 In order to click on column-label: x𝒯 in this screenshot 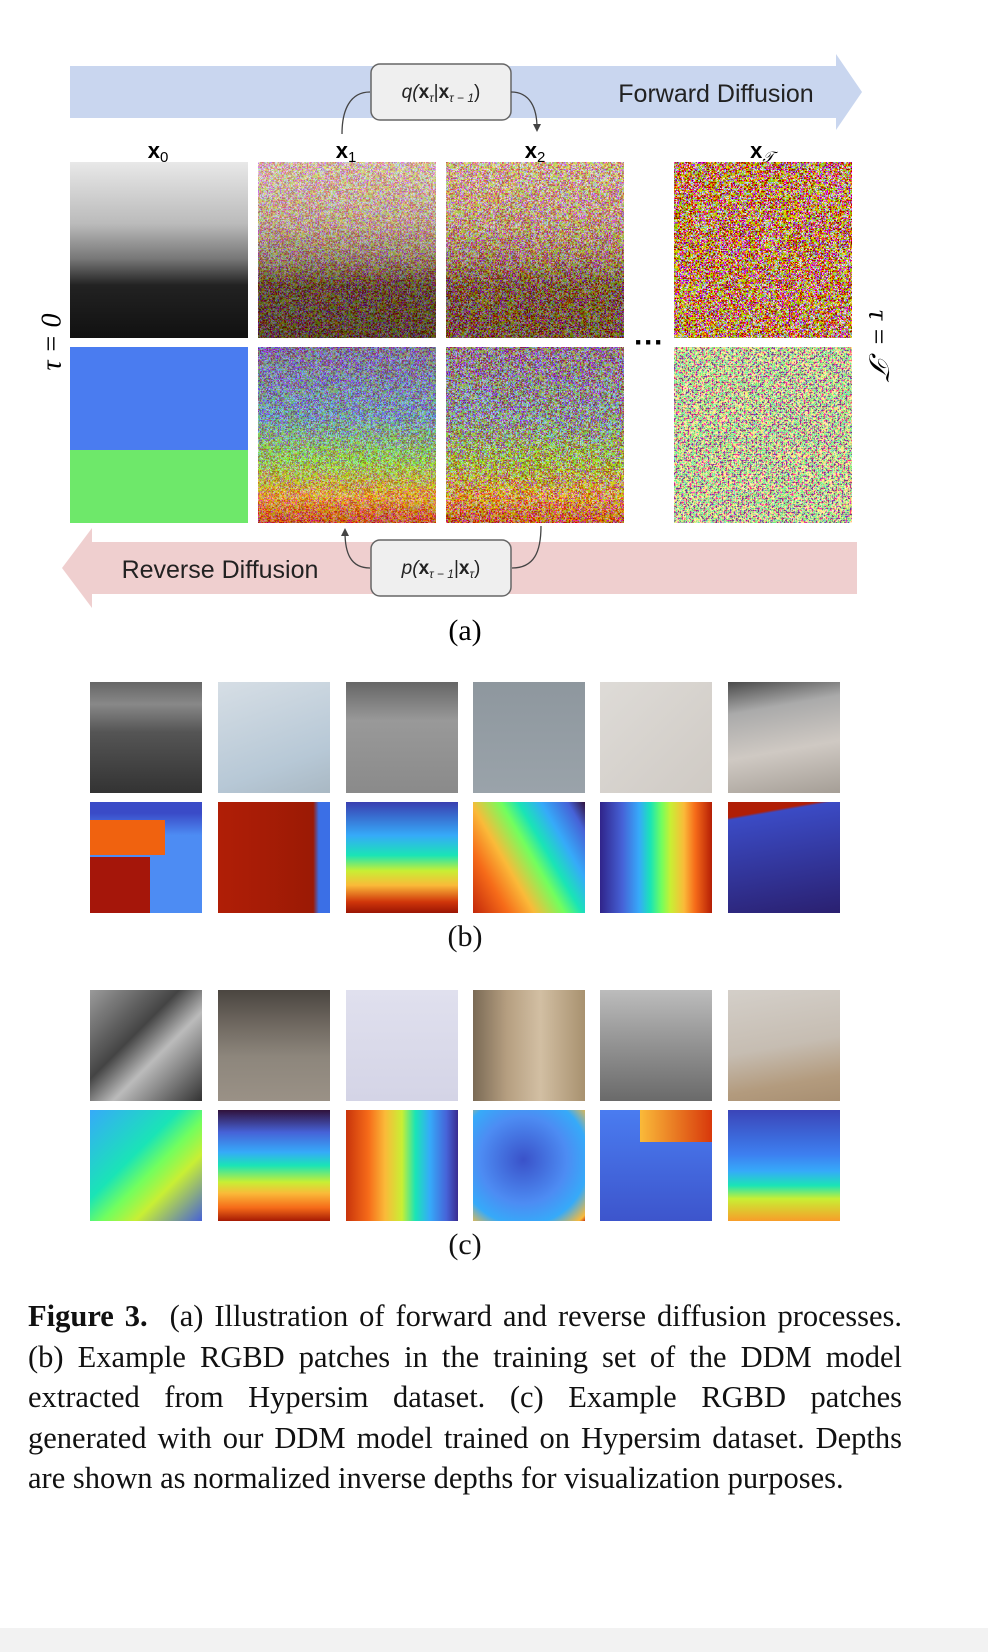, I will do `click(764, 152)`.